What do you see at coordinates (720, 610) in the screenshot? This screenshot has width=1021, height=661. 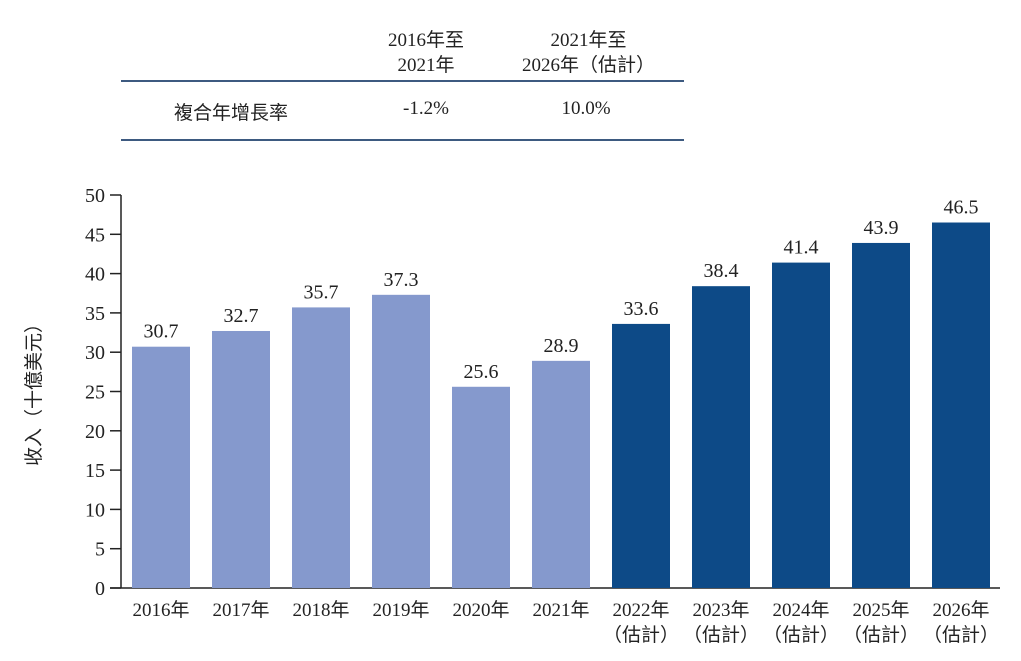 I see `x-tick-label: 2023年` at bounding box center [720, 610].